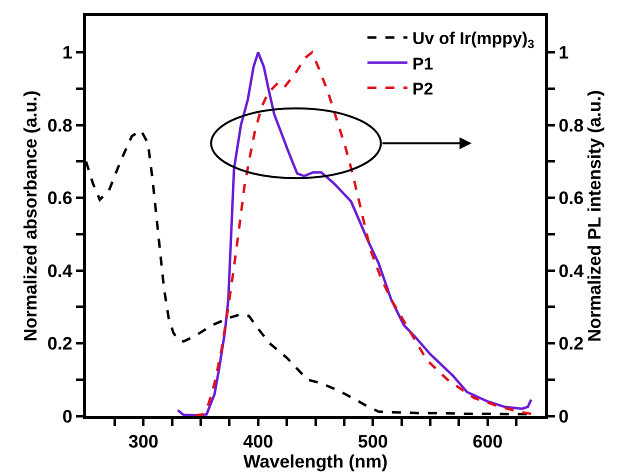  I want to click on y2-tick-label: 0.4, so click(571, 270).